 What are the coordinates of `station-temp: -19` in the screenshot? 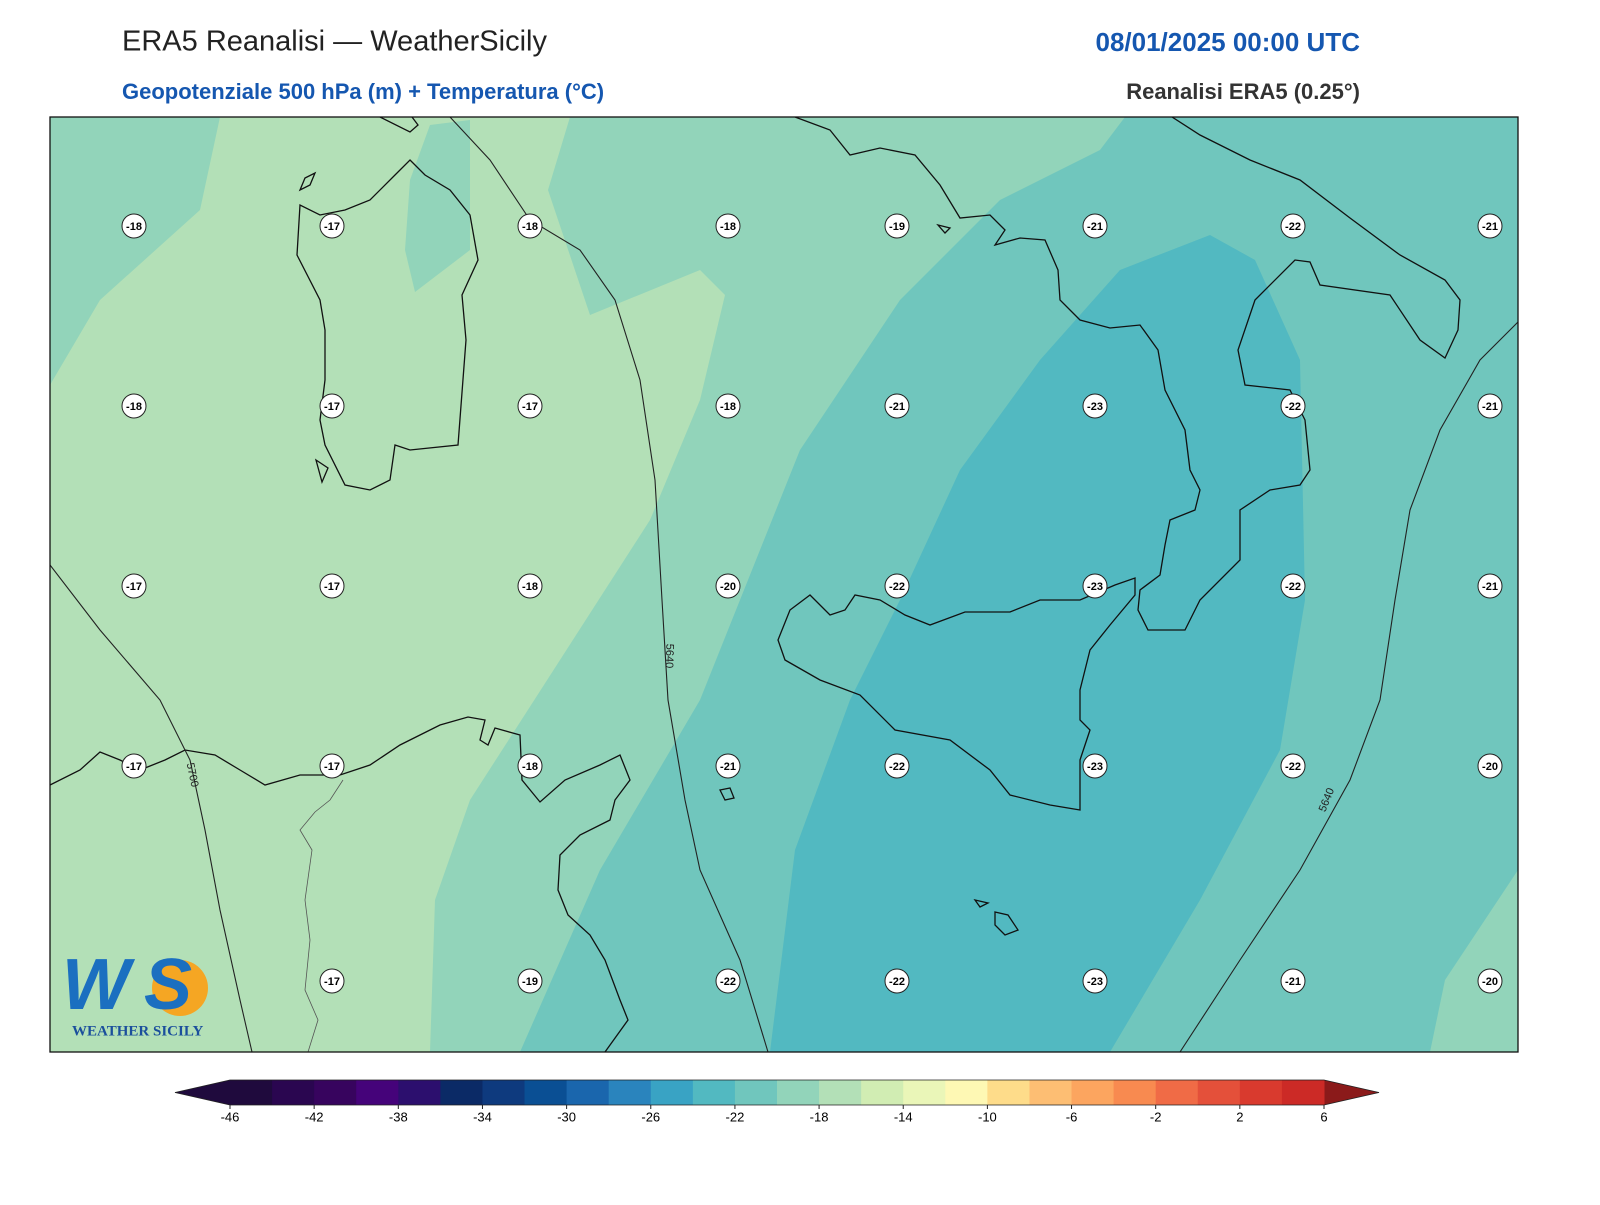 It's located at (897, 227).